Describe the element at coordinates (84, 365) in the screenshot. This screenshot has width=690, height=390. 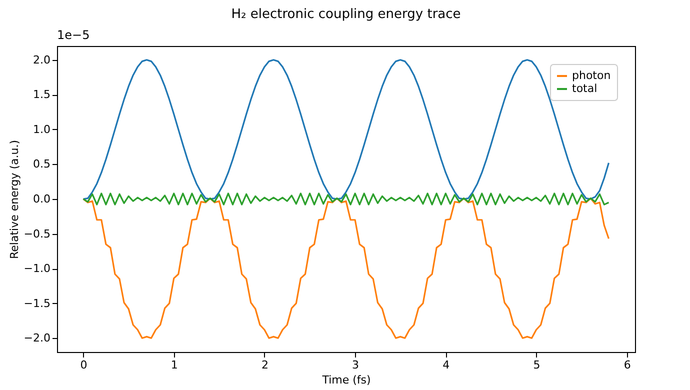
I see `x-tick-label: 0` at that location.